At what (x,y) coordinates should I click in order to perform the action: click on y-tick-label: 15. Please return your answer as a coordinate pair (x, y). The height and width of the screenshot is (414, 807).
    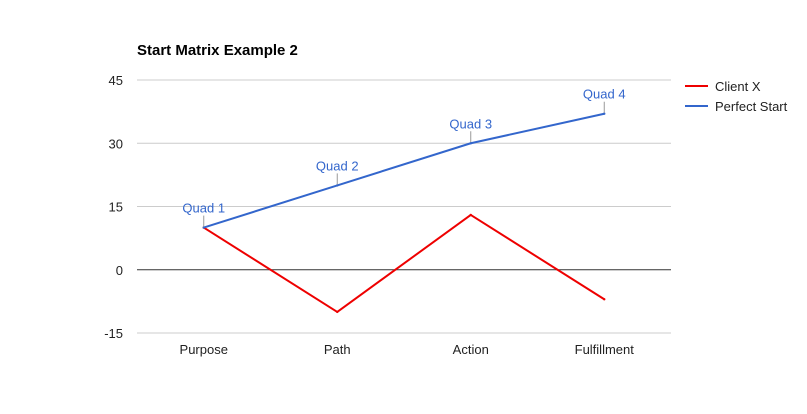
    Looking at the image, I should click on (116, 207).